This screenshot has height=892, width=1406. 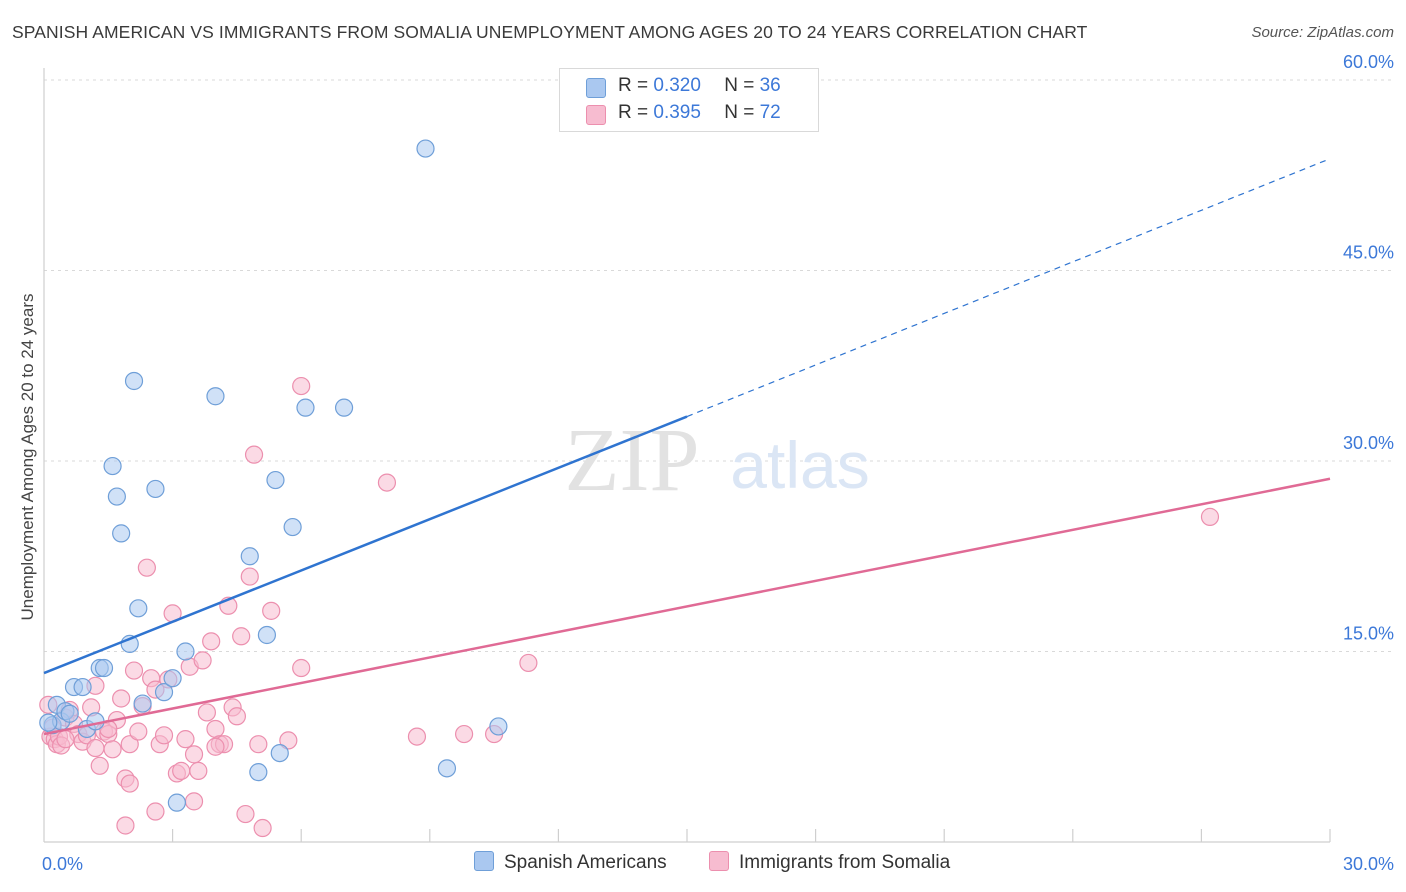 What do you see at coordinates (845, 862) in the screenshot?
I see `legend-label-somalia: Immigrants from Somalia` at bounding box center [845, 862].